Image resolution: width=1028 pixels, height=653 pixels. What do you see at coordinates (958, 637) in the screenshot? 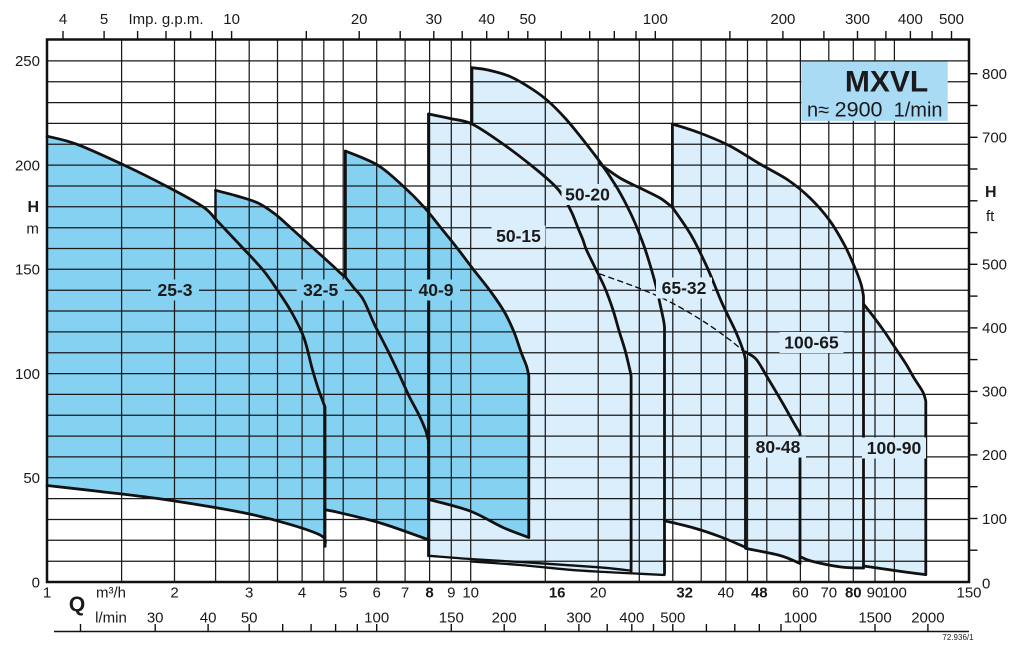
I see `svg-text: 72.936/1` at bounding box center [958, 637].